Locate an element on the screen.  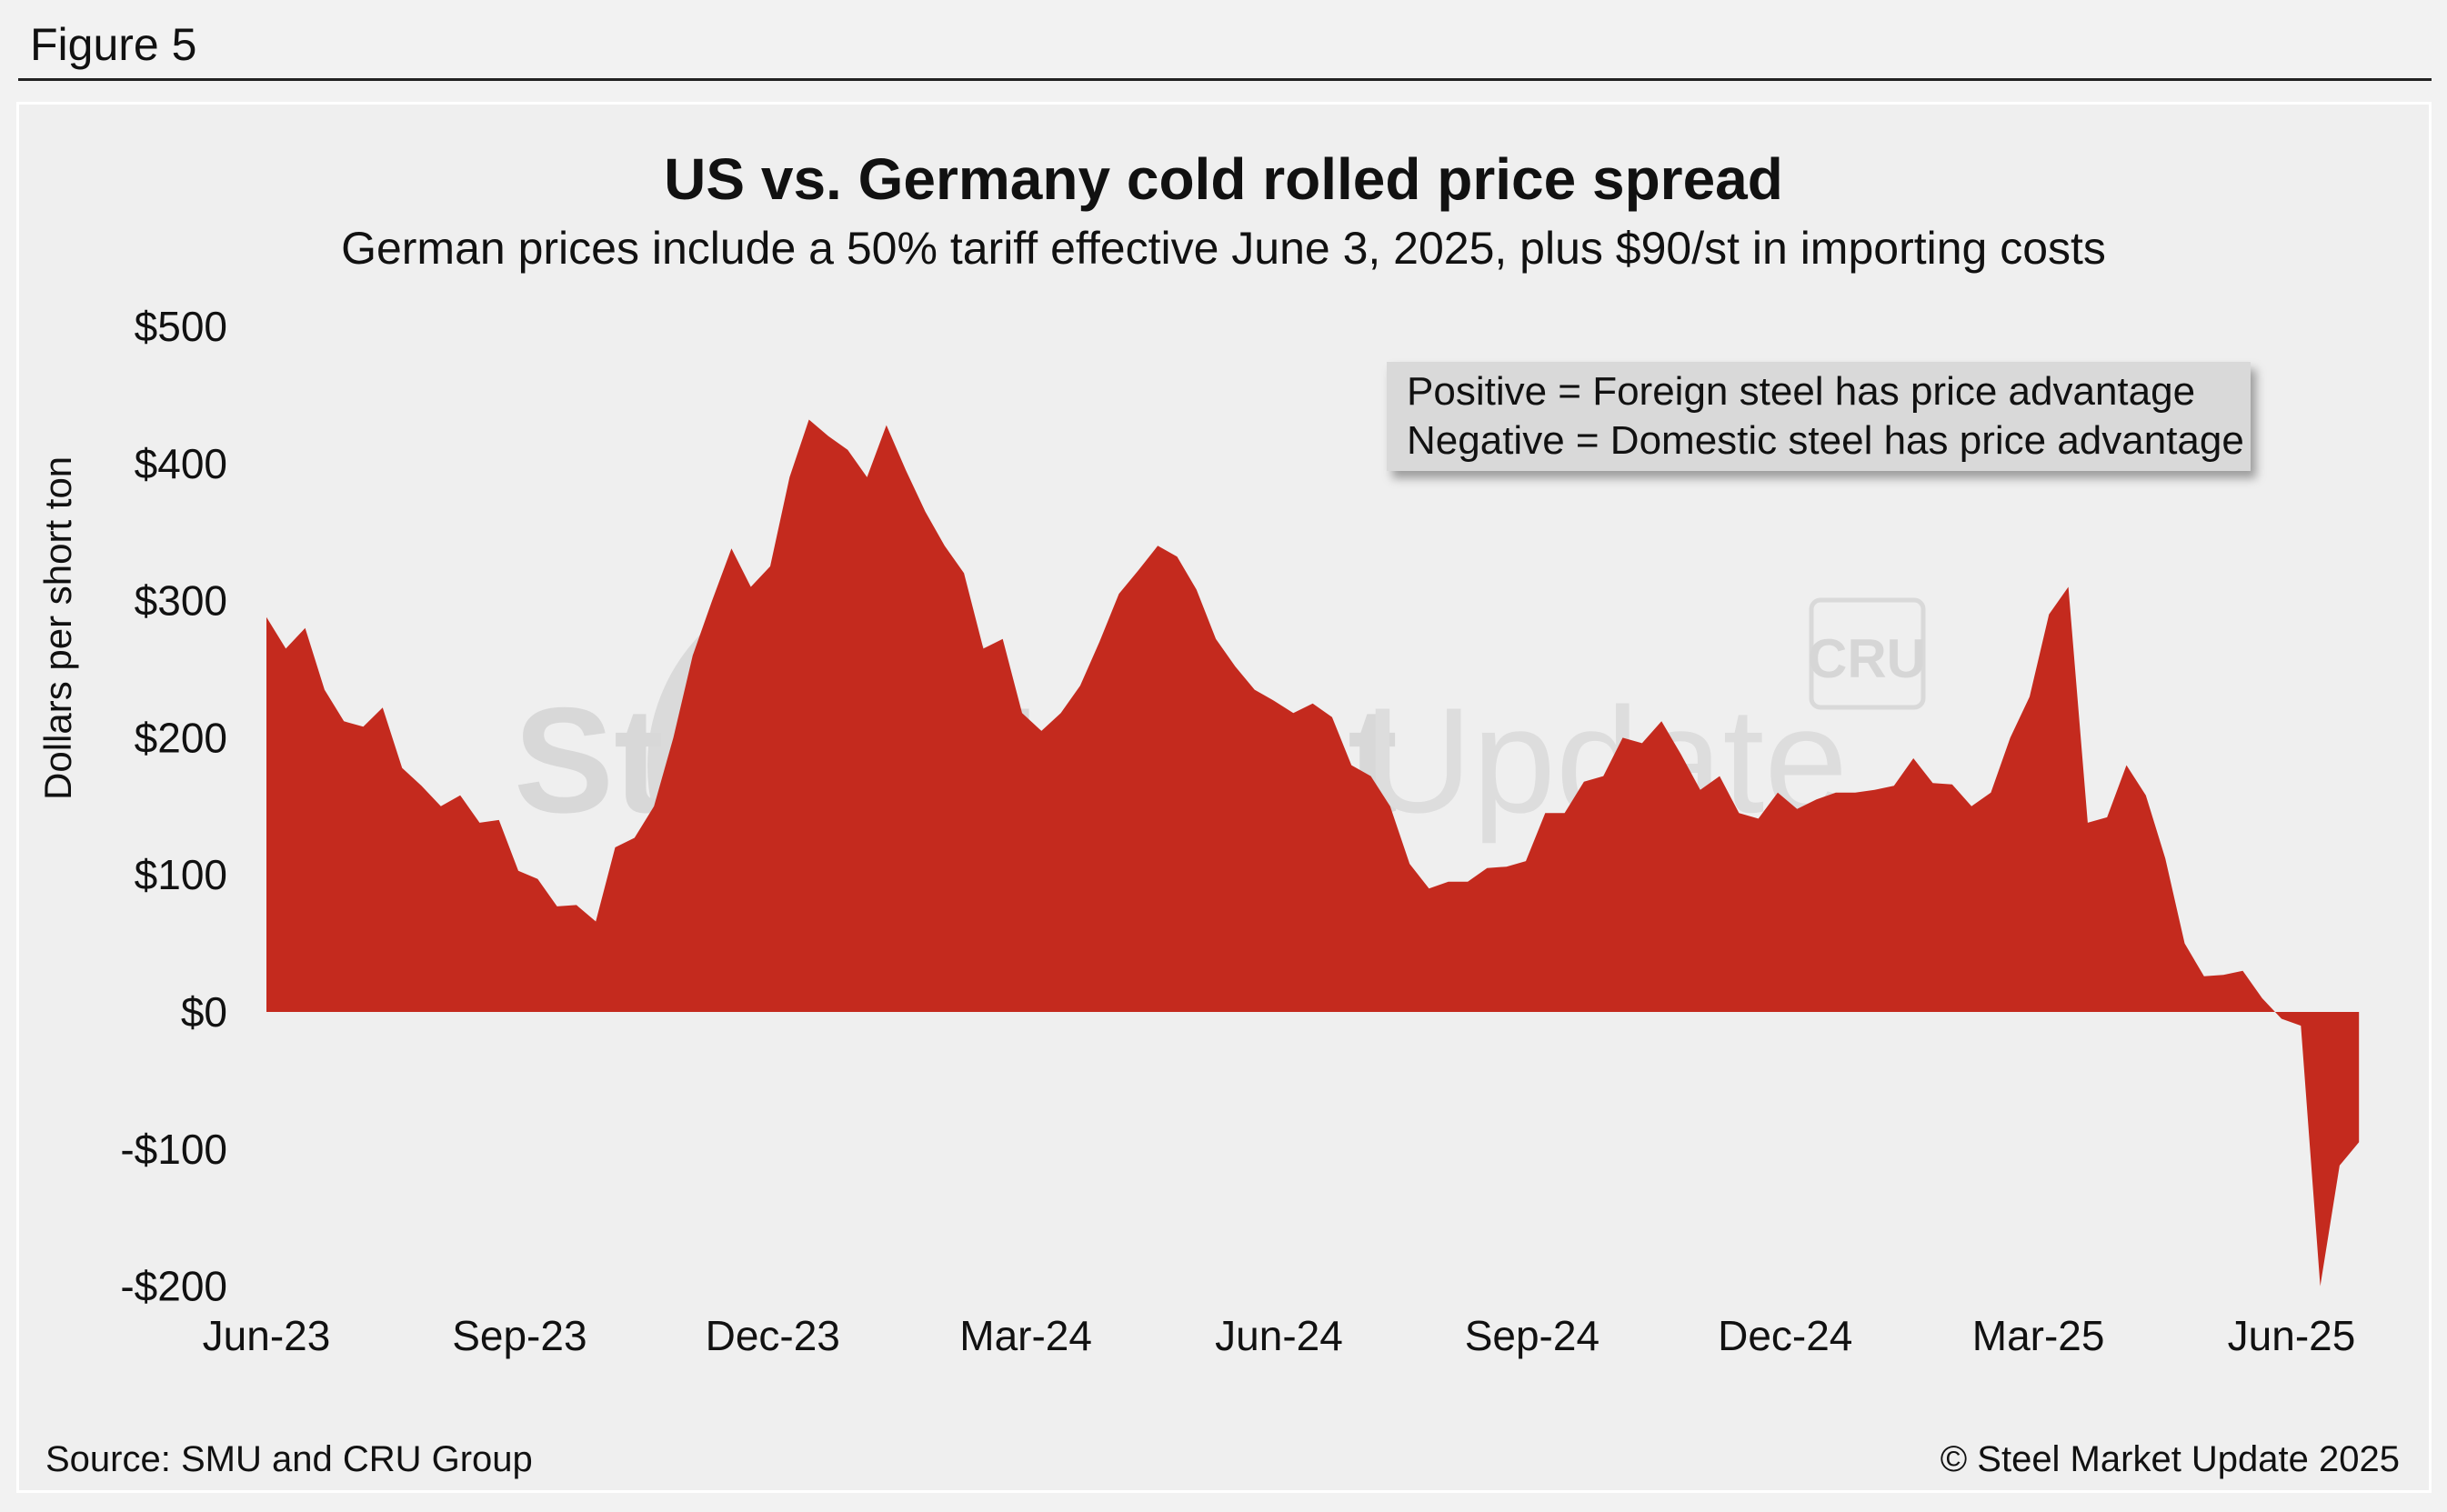
x-tick-label: Jun-24 is located at coordinates (1279, 1335).